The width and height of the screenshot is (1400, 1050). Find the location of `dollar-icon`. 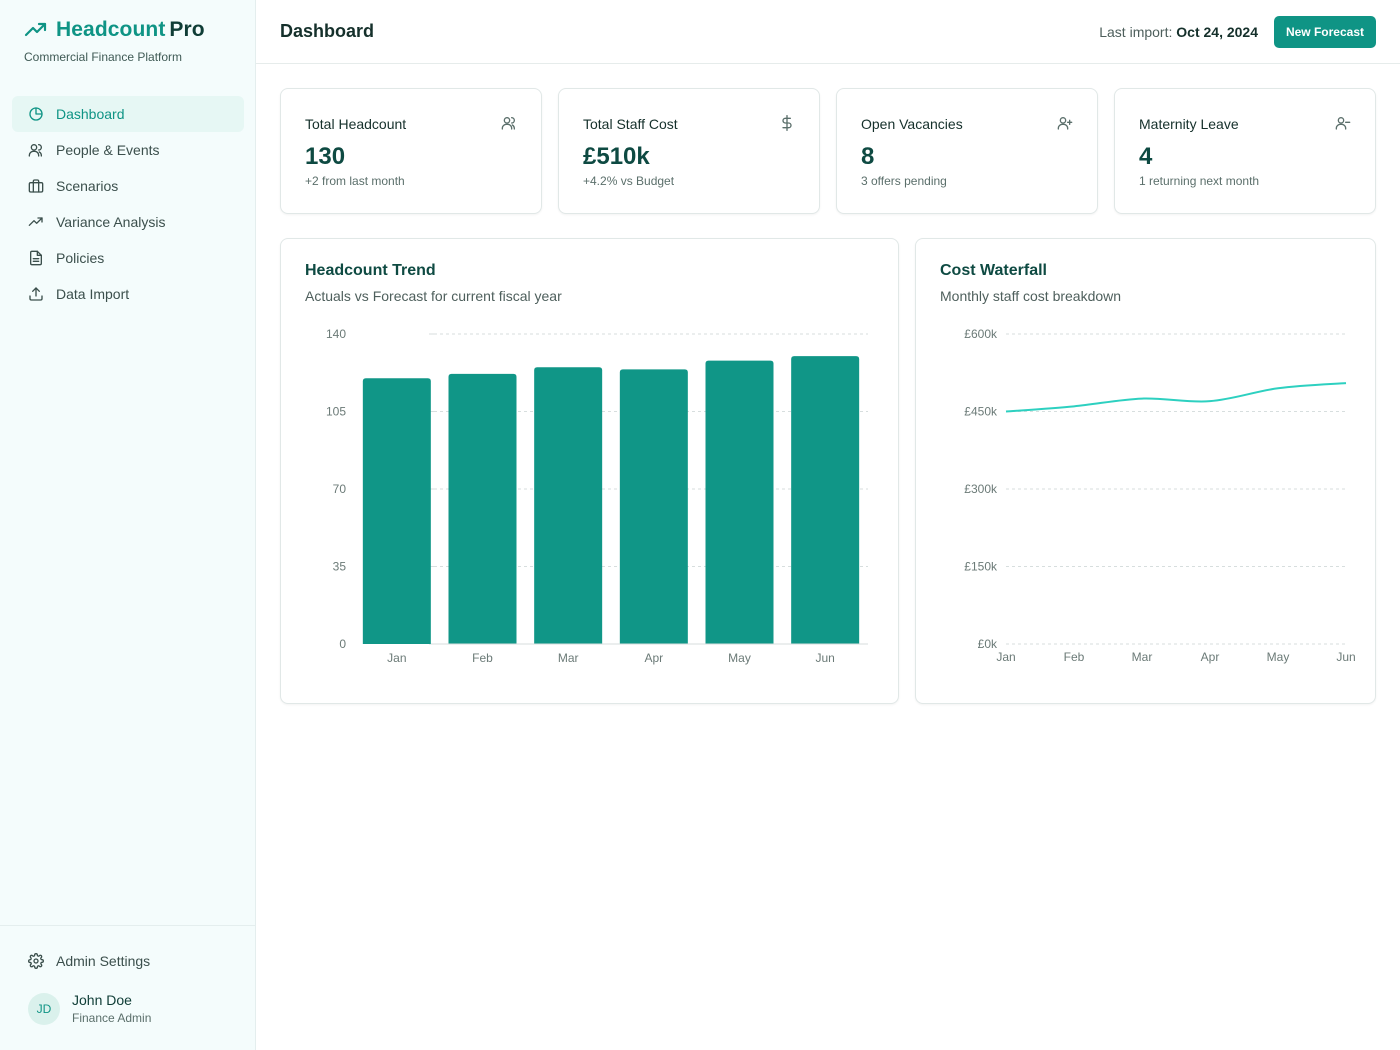

dollar-icon is located at coordinates (787, 123).